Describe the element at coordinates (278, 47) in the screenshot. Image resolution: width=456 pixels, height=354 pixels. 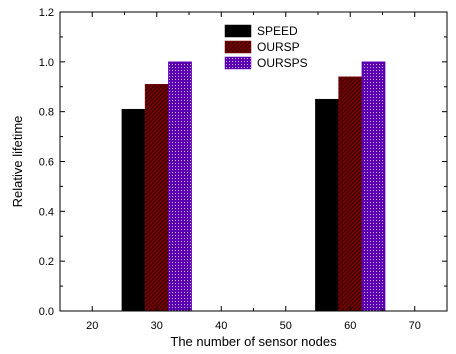
I see `legend-label-oursp: OURSP` at that location.